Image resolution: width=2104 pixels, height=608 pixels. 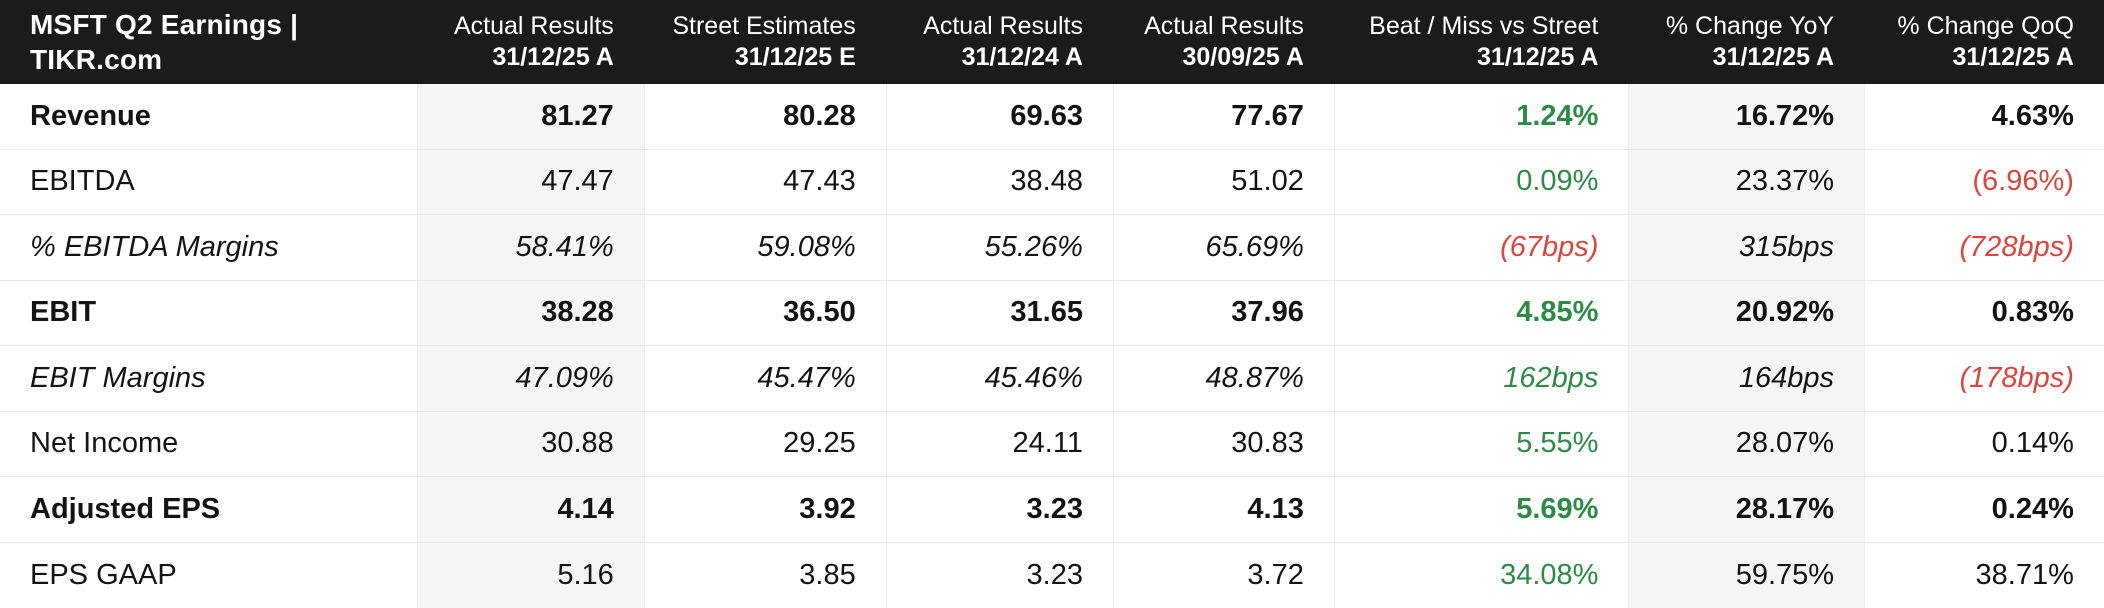 What do you see at coordinates (82, 181) in the screenshot?
I see `row-label: EBITDA` at bounding box center [82, 181].